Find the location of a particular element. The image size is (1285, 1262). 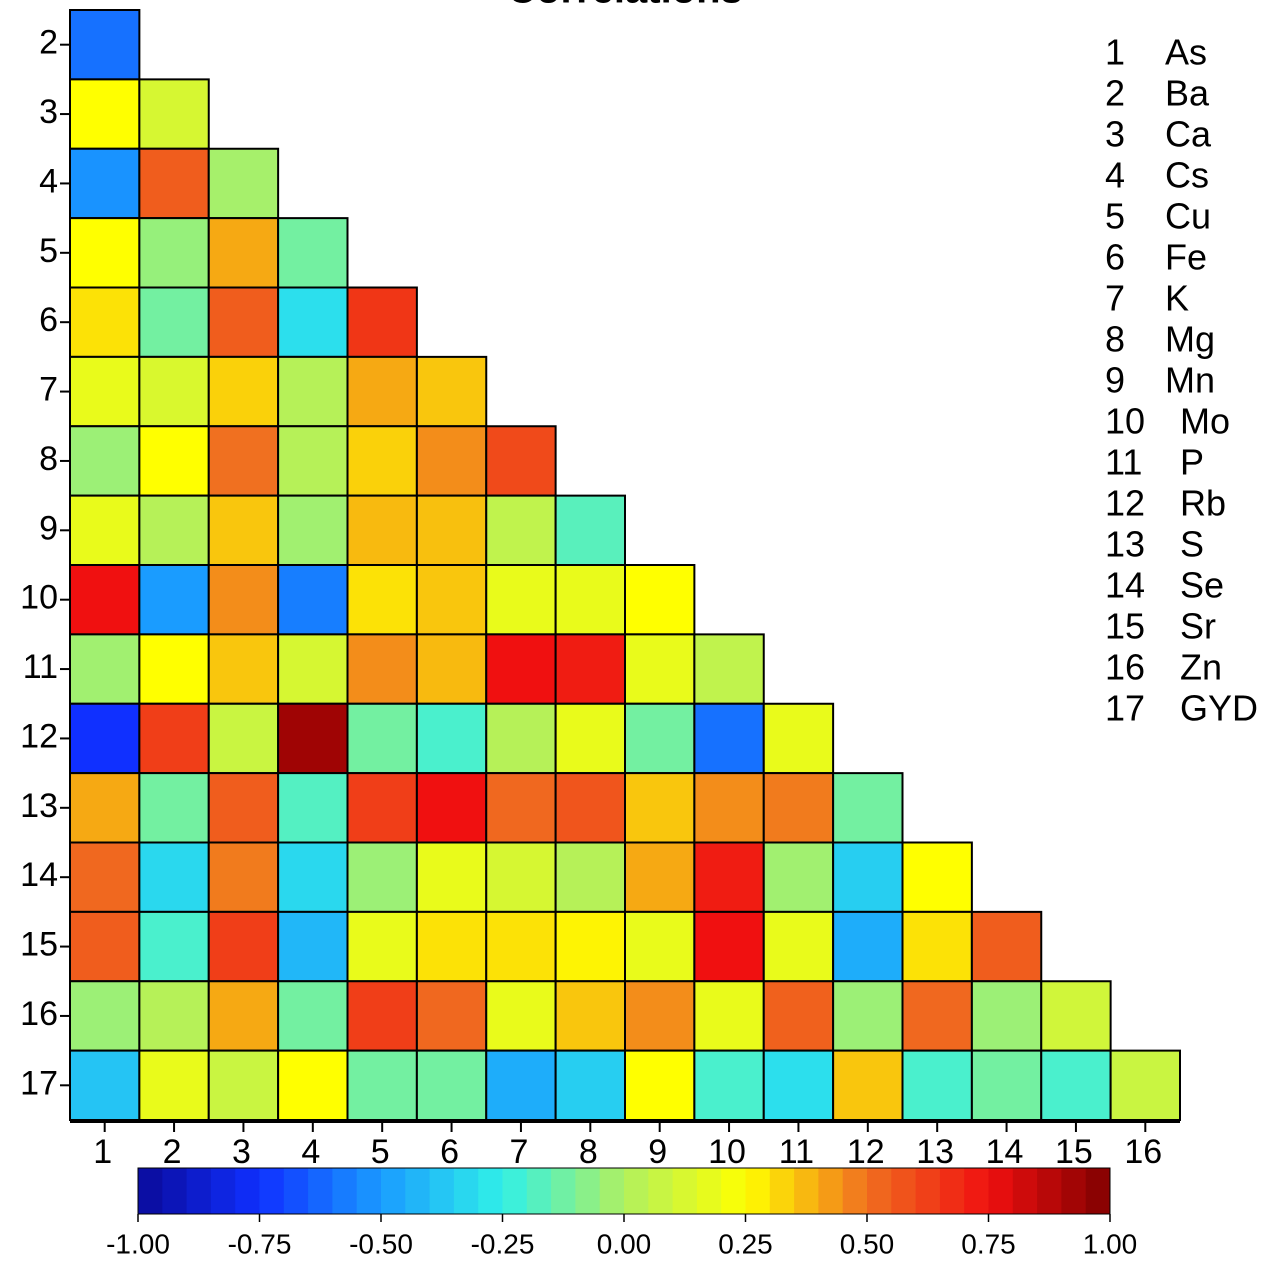

legend-name: Rb is located at coordinates (1203, 503).